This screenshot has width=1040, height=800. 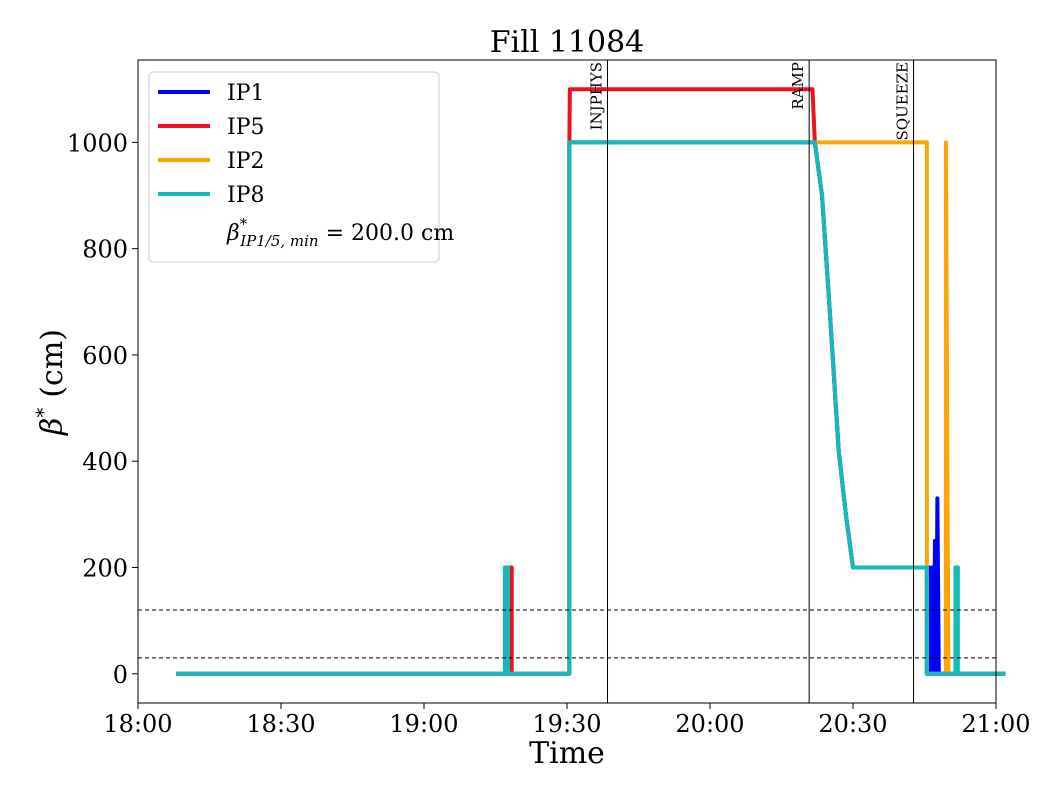 What do you see at coordinates (97, 143) in the screenshot?
I see `y-tick-label: 1000` at bounding box center [97, 143].